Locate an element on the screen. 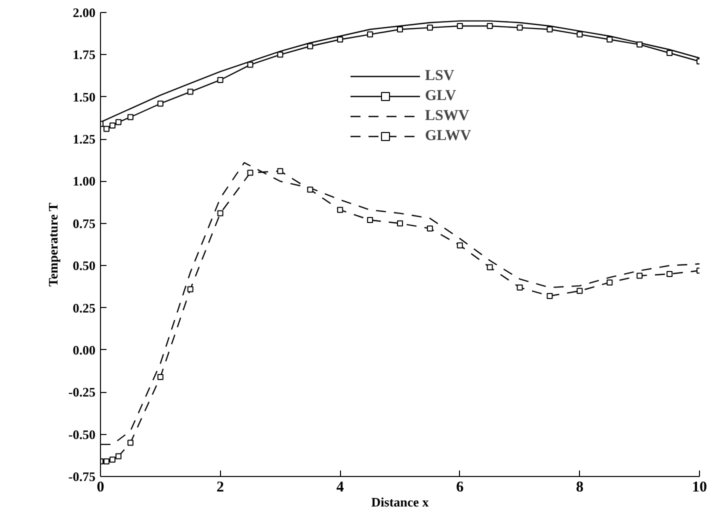 The width and height of the screenshot is (709, 516). x-tick-label: 10 is located at coordinates (699, 488).